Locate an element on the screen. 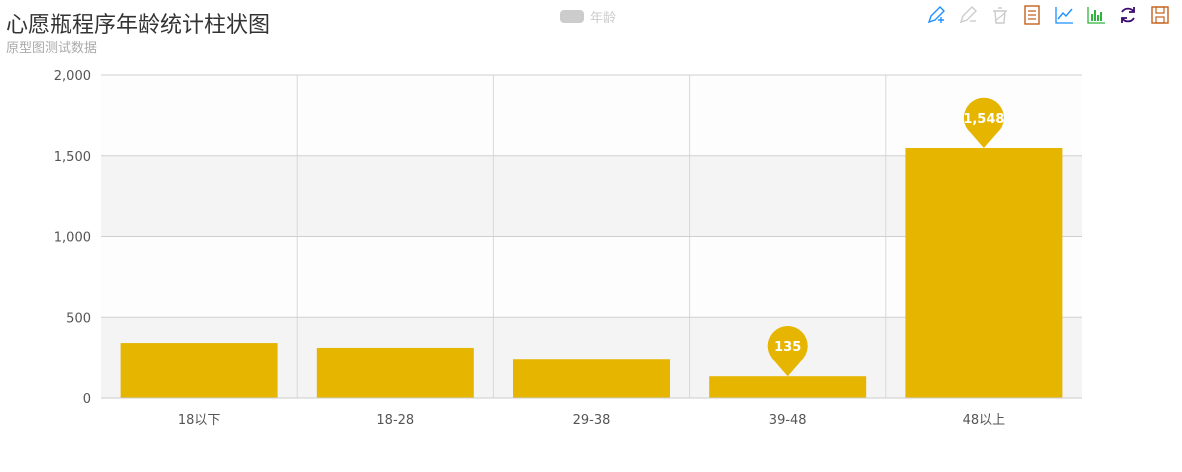 The image size is (1182, 472). y-tick-label: 1,500 is located at coordinates (72, 157).